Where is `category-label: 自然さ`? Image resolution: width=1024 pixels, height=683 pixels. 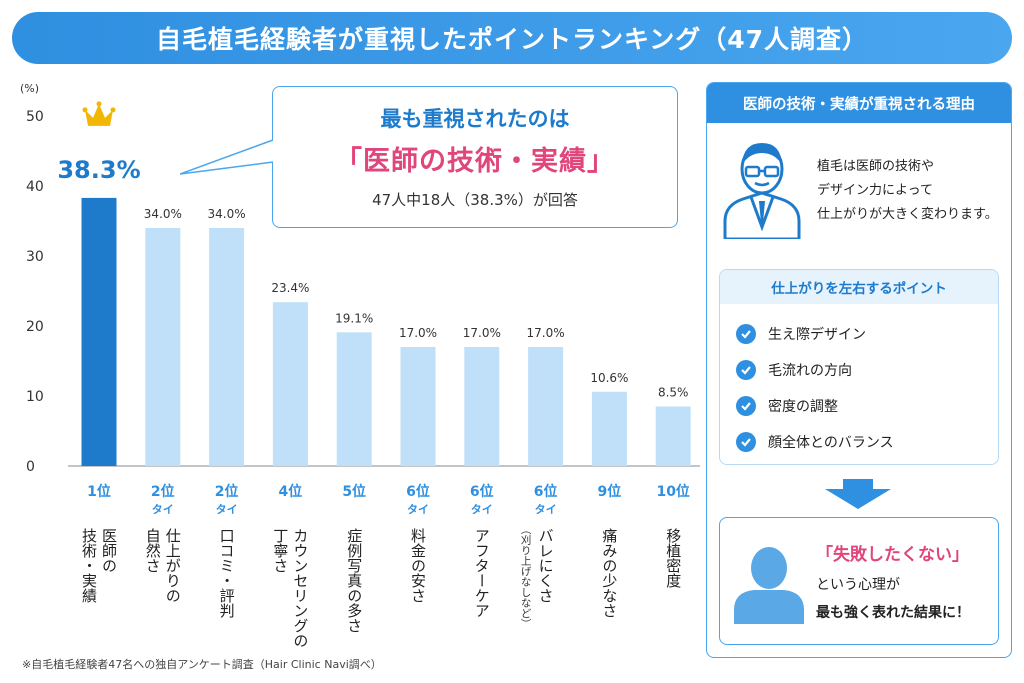 category-label: 自然さ is located at coordinates (153, 550).